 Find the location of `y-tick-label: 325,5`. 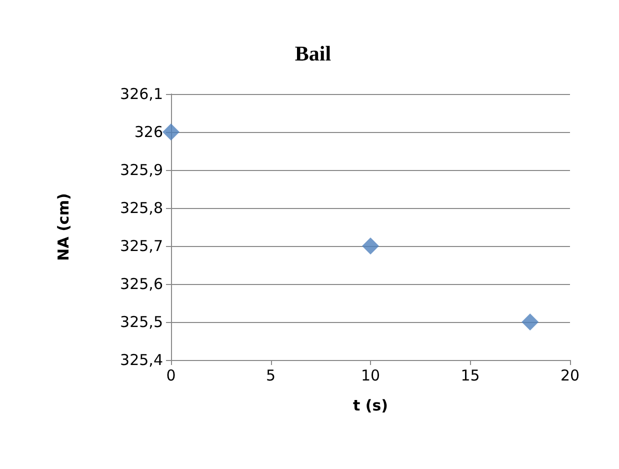

y-tick-label: 325,5 is located at coordinates (141, 322).